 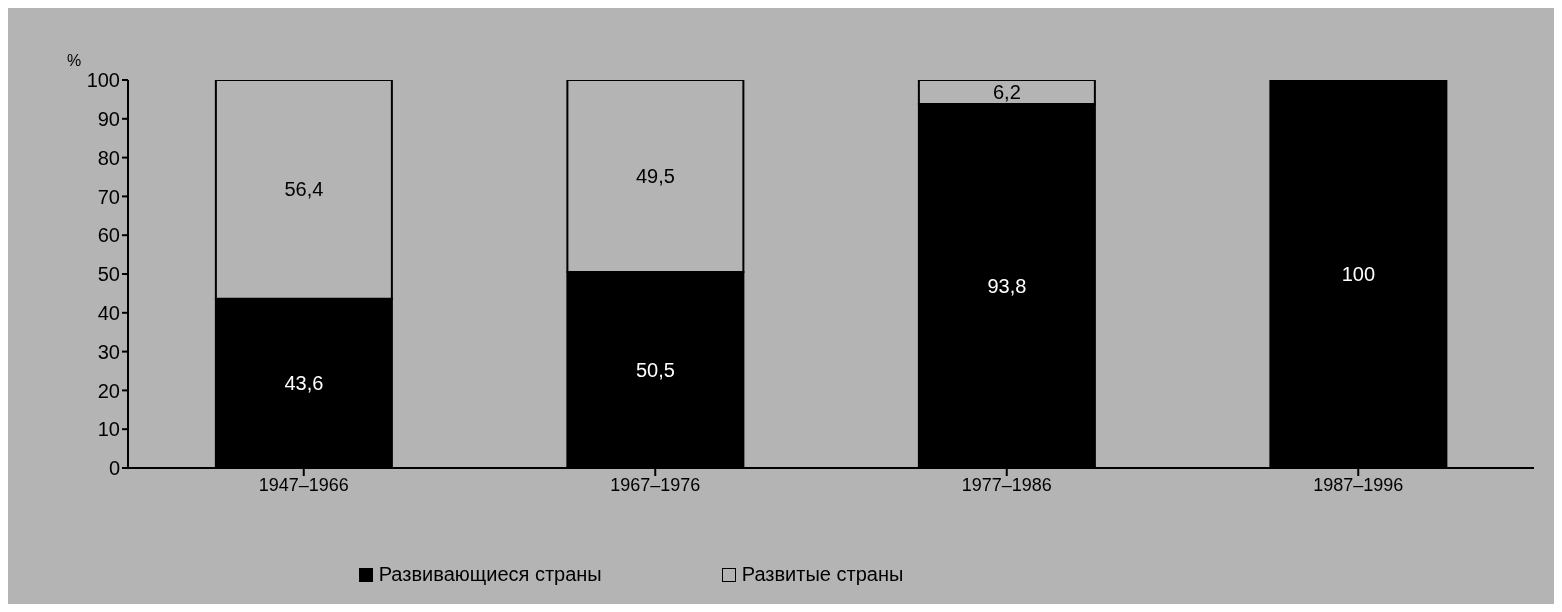 I want to click on y-tick-label: 10, so click(x=108, y=429).